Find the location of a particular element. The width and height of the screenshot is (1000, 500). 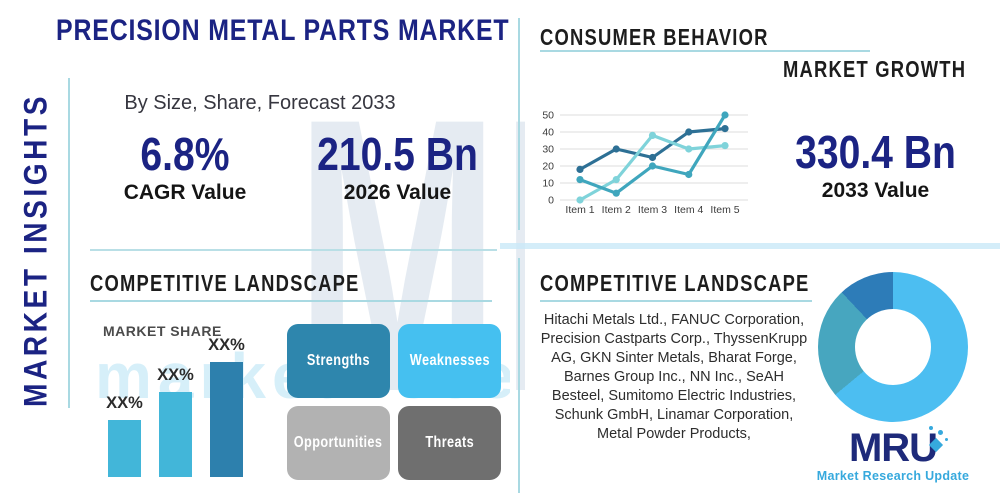

svg-text: Item 1 is located at coordinates (579, 210).